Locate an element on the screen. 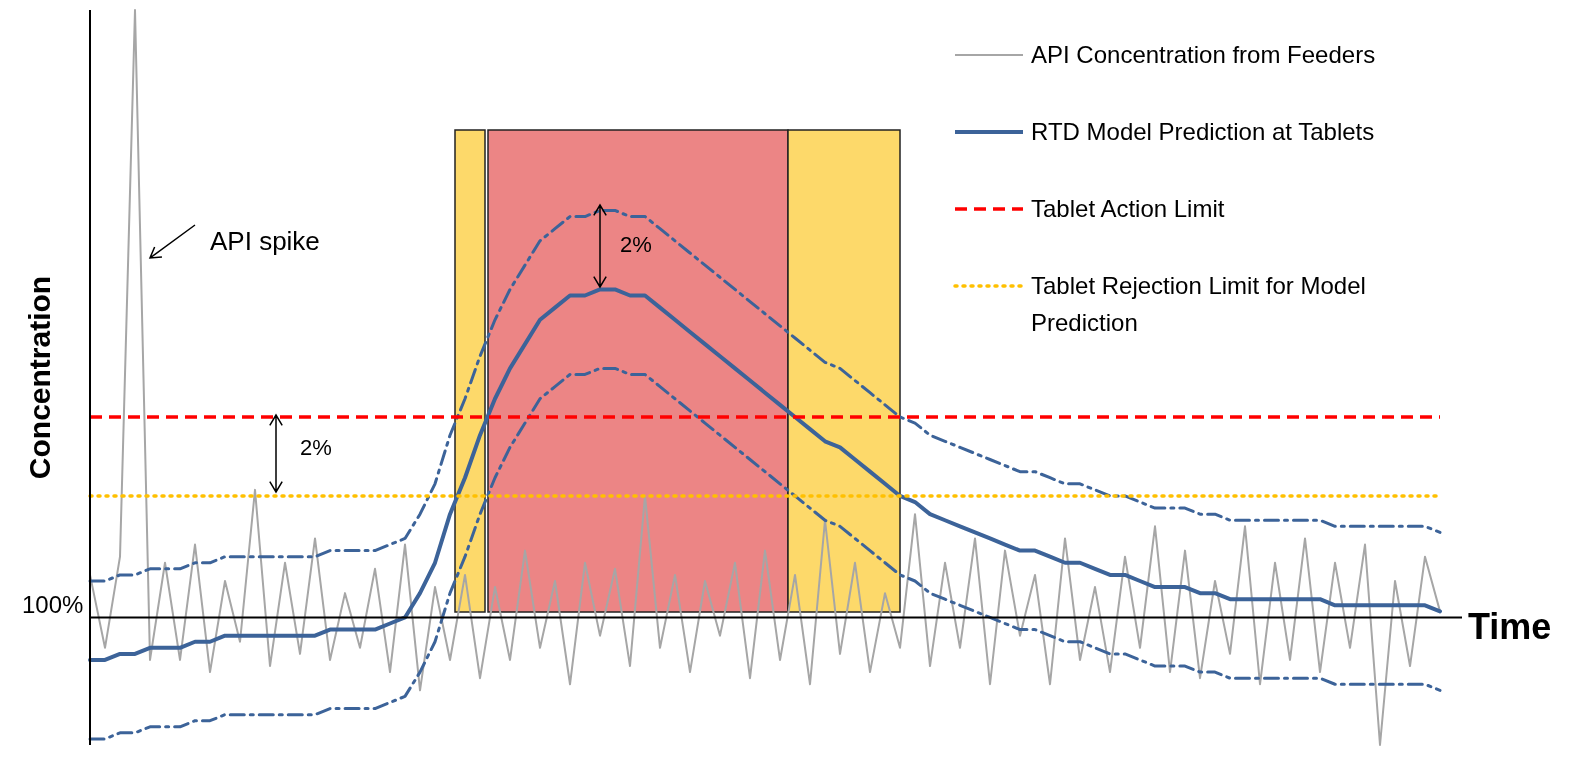  text: 100% is located at coordinates (53, 605).